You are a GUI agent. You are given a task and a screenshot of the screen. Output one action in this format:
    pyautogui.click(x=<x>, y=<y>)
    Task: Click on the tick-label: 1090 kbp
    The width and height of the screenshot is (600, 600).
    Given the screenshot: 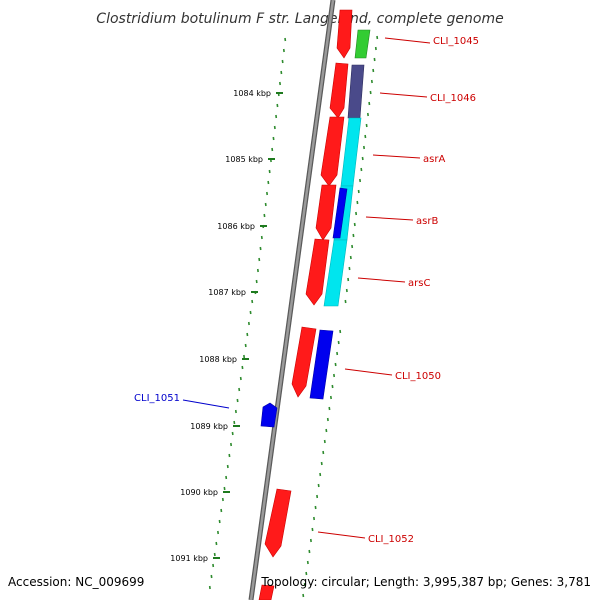 What is the action you would take?
    pyautogui.click(x=199, y=492)
    